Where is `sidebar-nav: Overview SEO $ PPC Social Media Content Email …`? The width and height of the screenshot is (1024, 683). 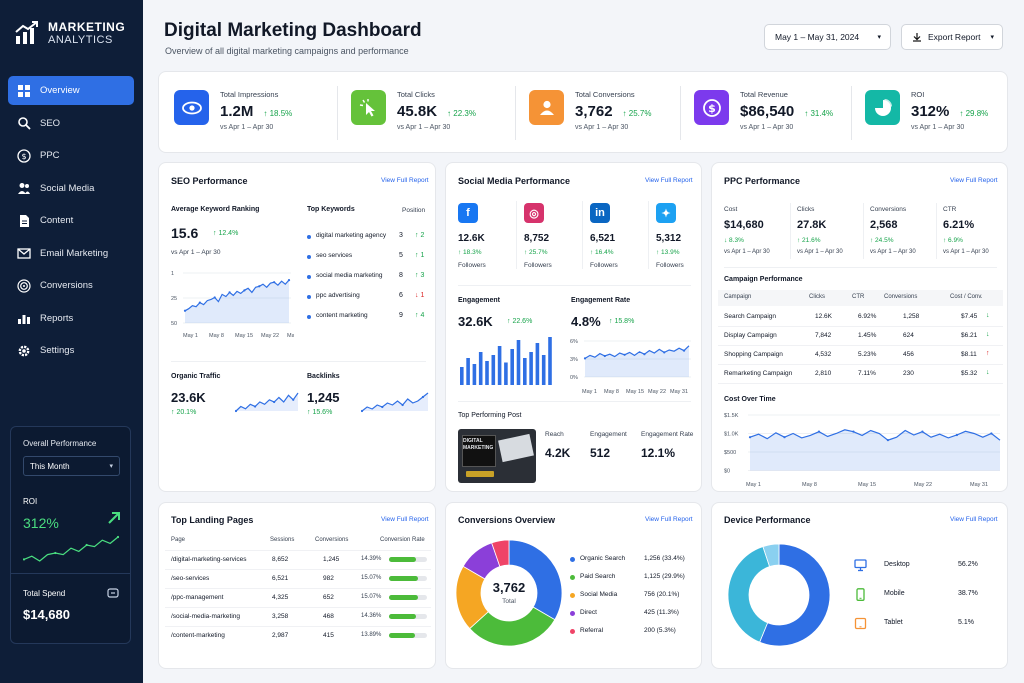
sidebar-nav: Overview SEO $ PPC Social Media Content Email … is located at coordinates (71, 222).